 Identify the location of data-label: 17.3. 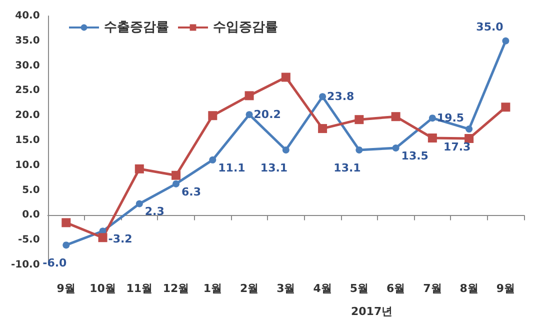
(457, 147).